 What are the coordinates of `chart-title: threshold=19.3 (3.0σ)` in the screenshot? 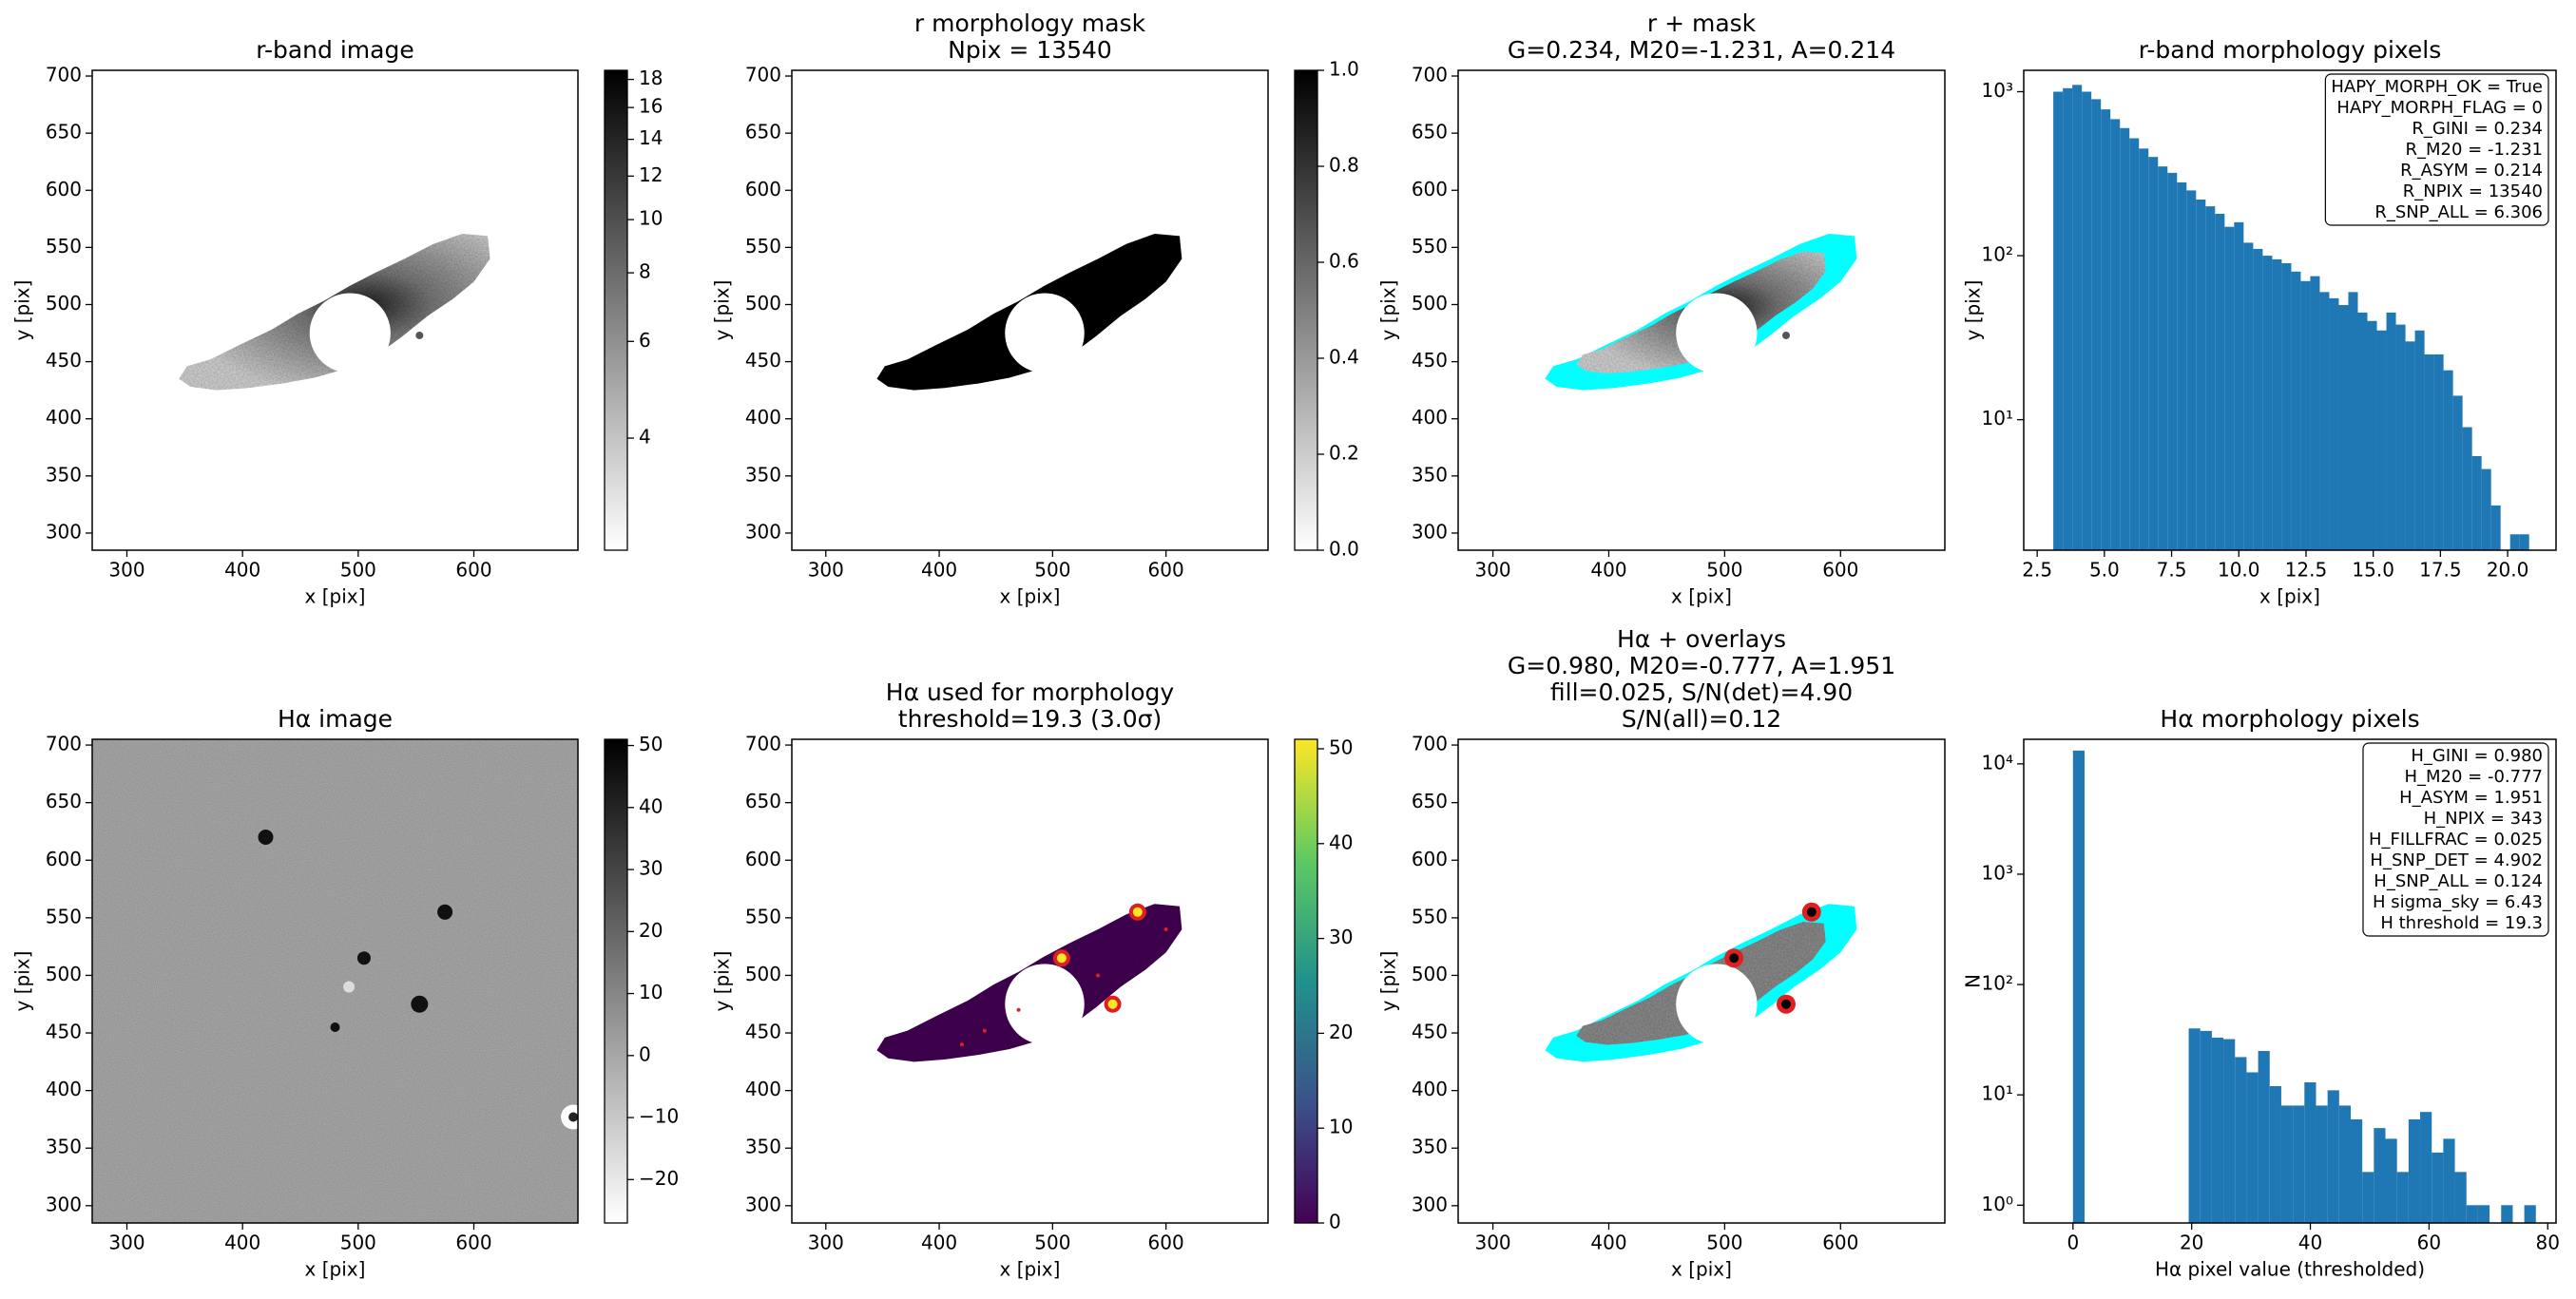 It's located at (1030, 719).